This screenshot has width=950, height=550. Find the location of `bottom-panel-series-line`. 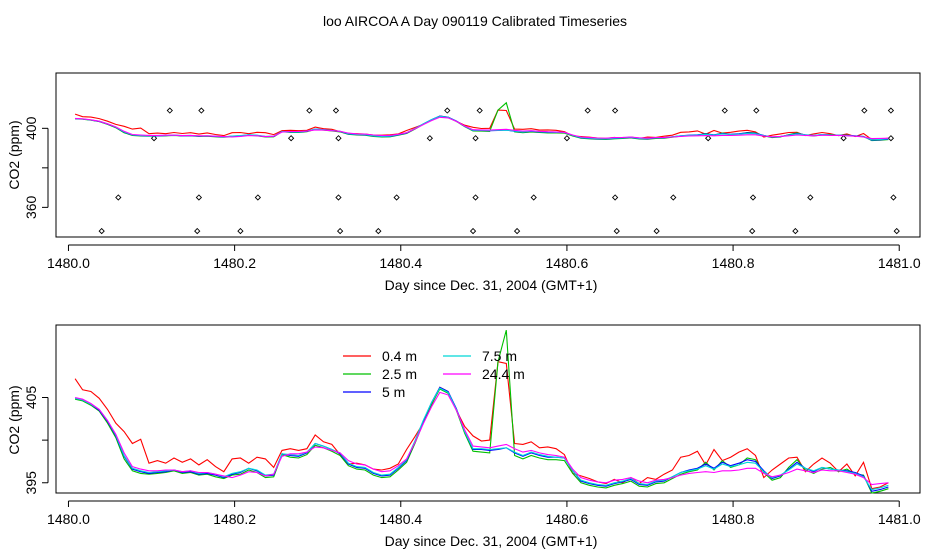

bottom-panel-series-line is located at coordinates (481, 438).